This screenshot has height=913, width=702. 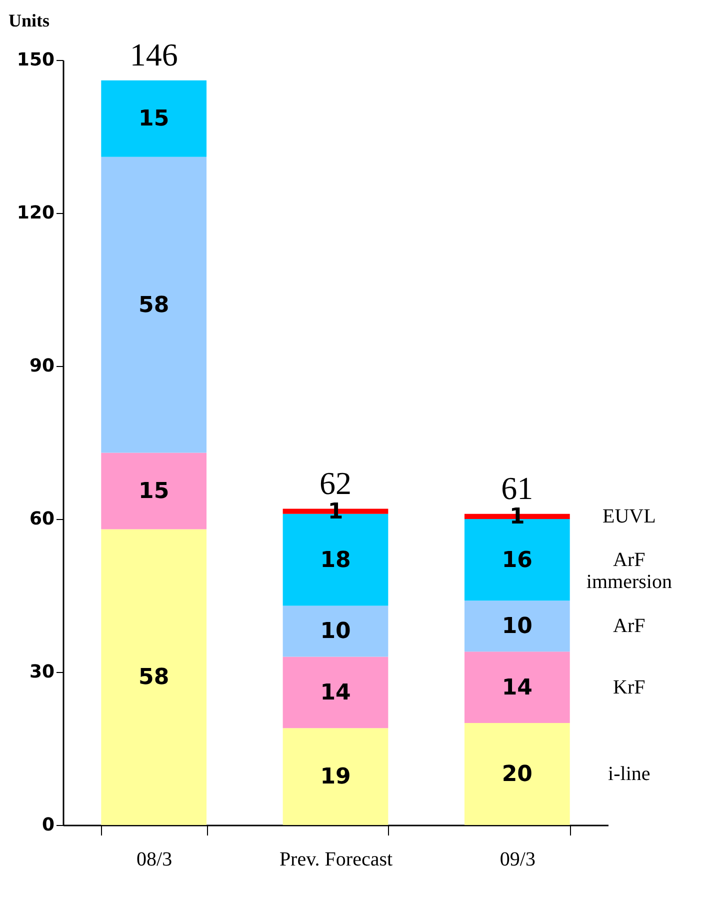 What do you see at coordinates (629, 687) in the screenshot?
I see `text: KrF` at bounding box center [629, 687].